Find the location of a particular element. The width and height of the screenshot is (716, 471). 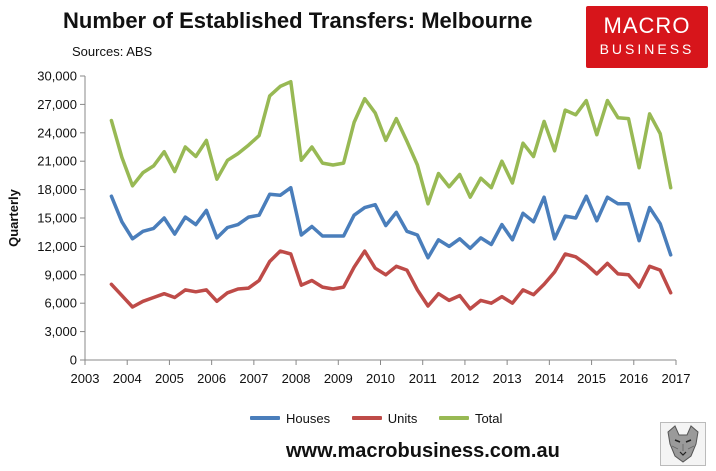

x-tick-label: 2012 is located at coordinates (464, 378).